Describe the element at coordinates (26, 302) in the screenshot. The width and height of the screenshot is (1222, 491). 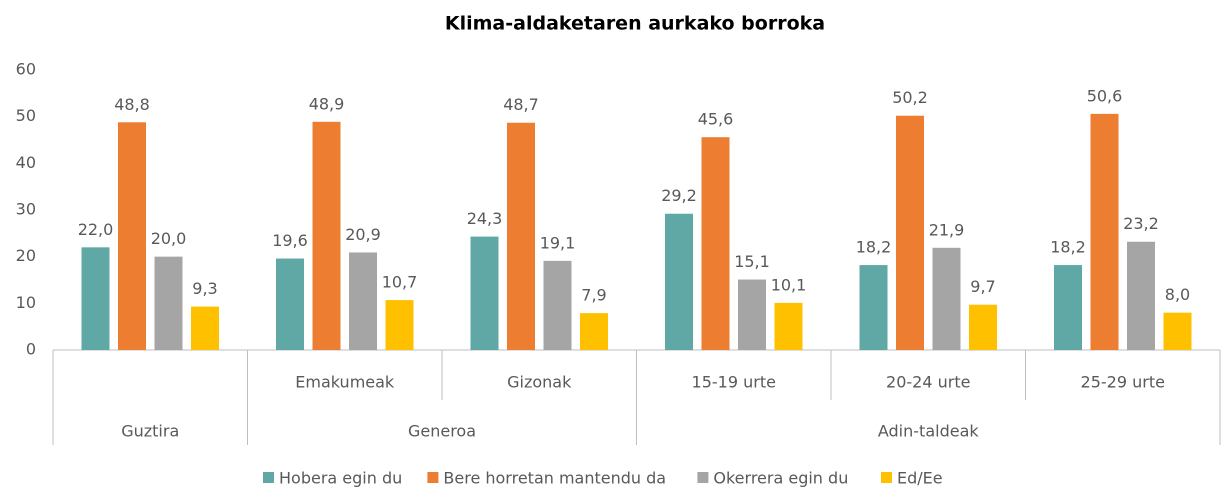
I see `y-tick-label: 10` at that location.